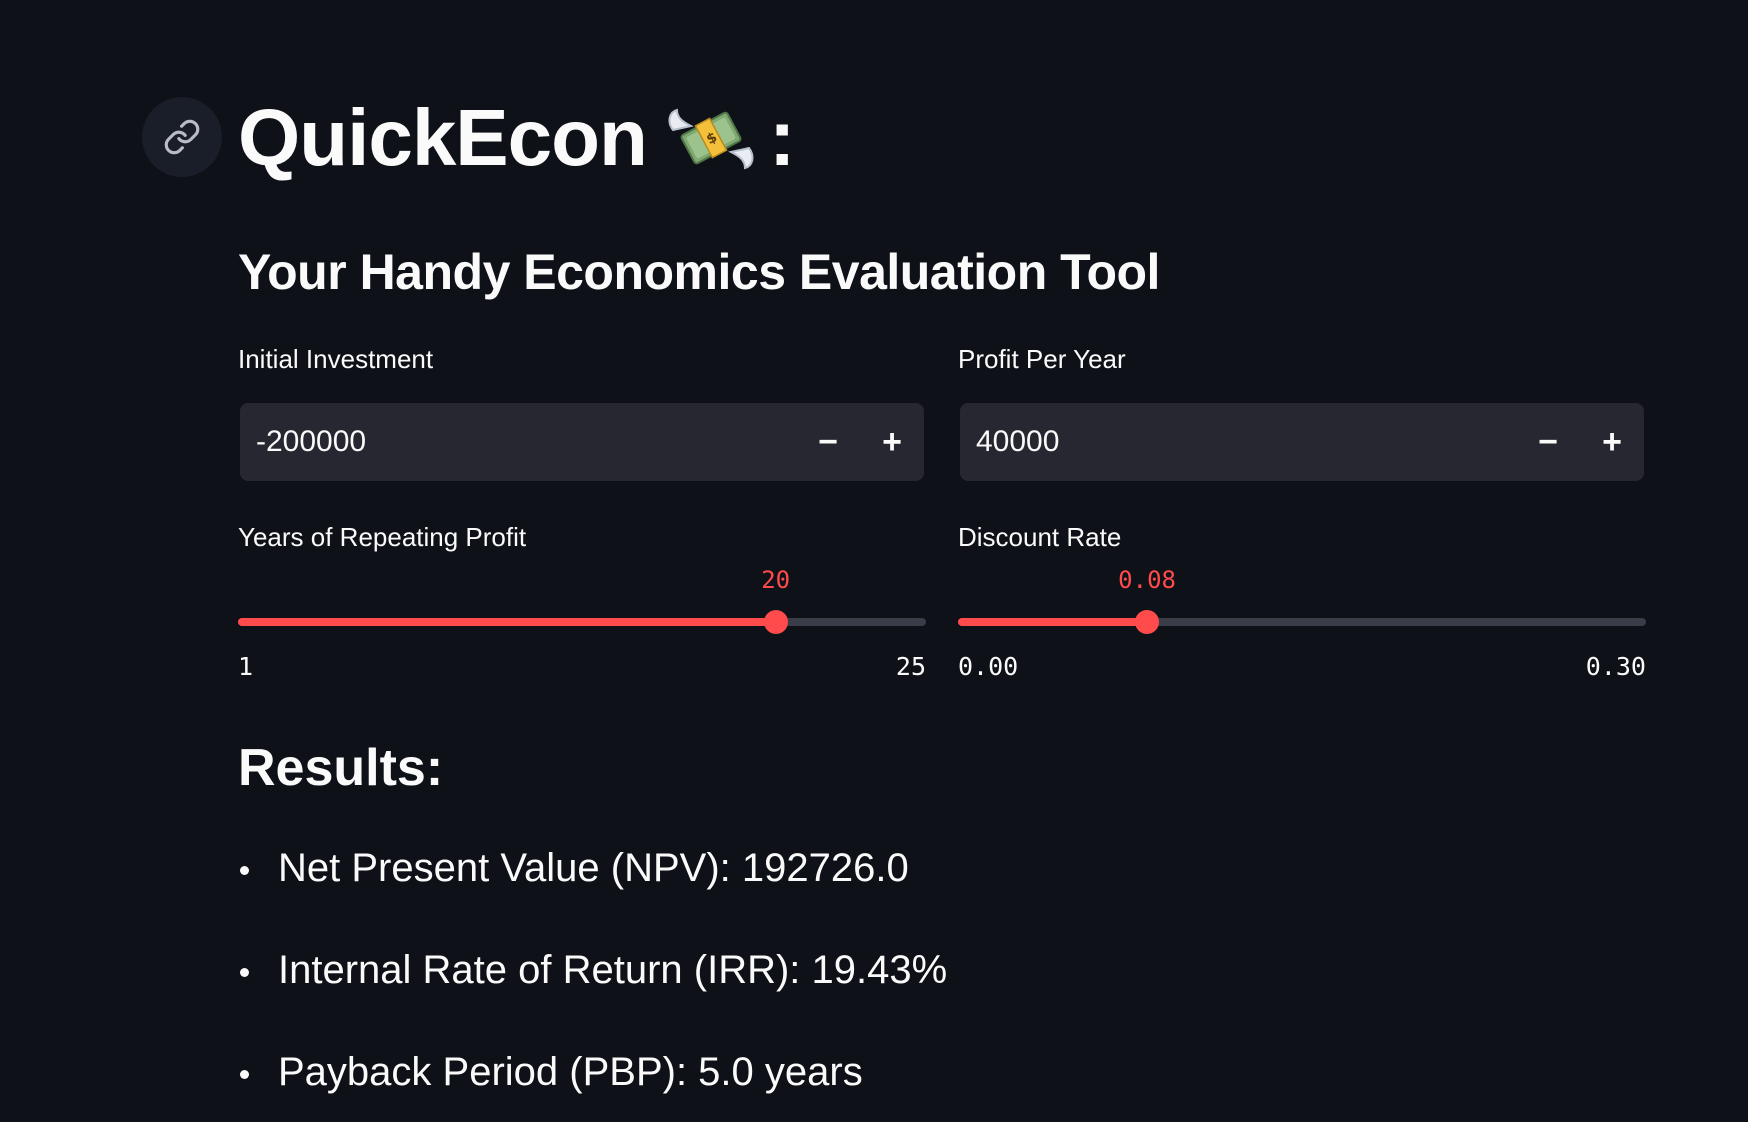 The height and width of the screenshot is (1122, 1748). Describe the element at coordinates (443, 137) in the screenshot. I see `page-title-text: QuickEcon` at that location.